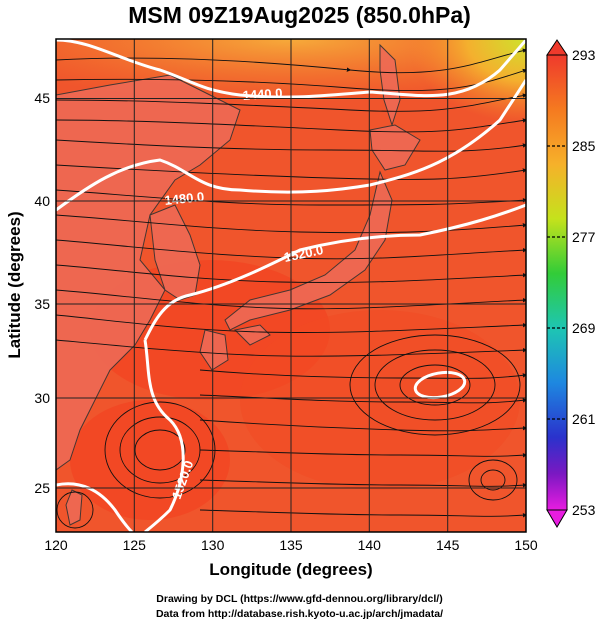 Image resolution: width=599 pixels, height=625 pixels. What do you see at coordinates (584, 510) in the screenshot?
I see `colorbar-tick-label: 253` at bounding box center [584, 510].